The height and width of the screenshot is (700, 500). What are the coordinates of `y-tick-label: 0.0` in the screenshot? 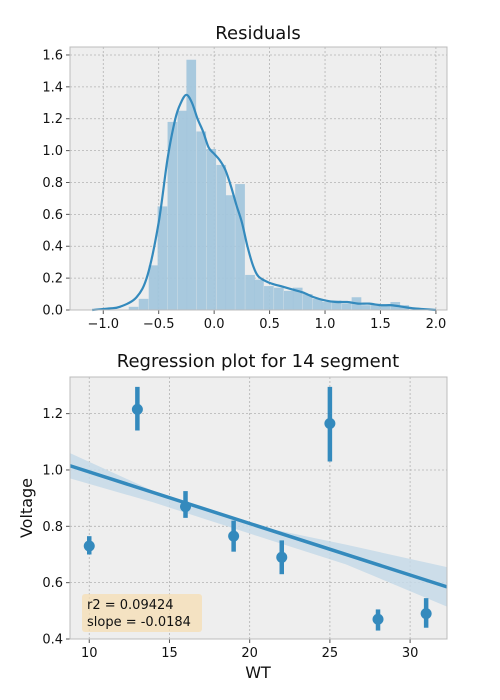 It's located at (52, 311).